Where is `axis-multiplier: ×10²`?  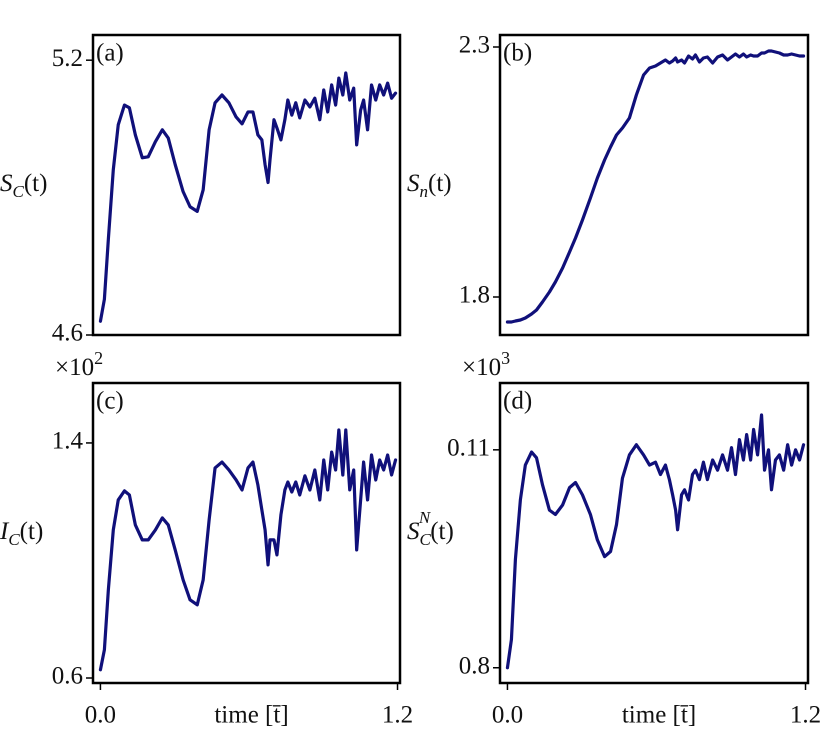 axis-multiplier: ×10² is located at coordinates (79, 364).